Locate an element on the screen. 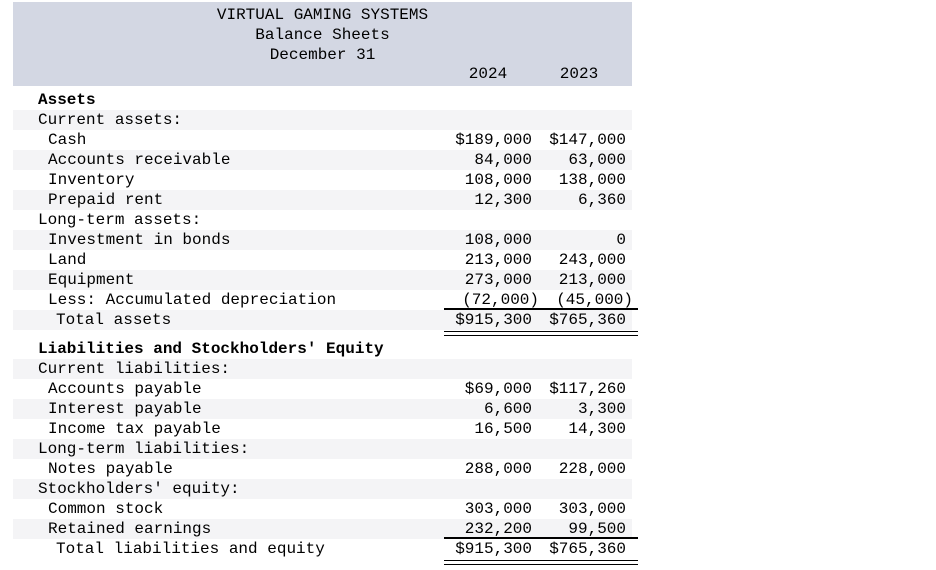 The height and width of the screenshot is (570, 936). table-row: Long-term assets: is located at coordinates (322, 220).